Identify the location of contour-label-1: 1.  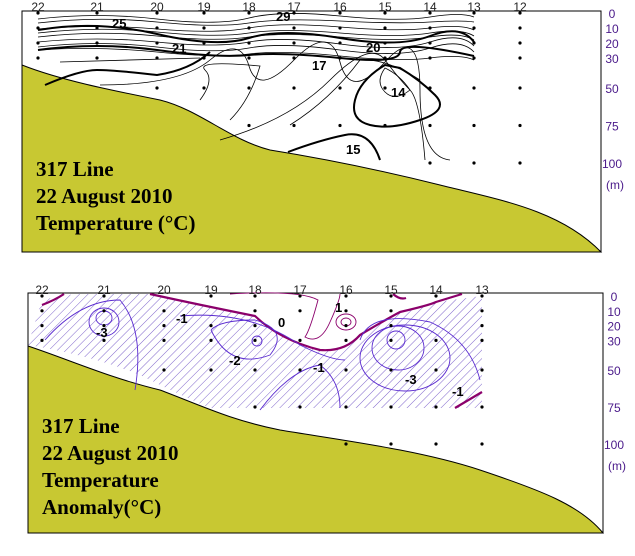
(338, 307).